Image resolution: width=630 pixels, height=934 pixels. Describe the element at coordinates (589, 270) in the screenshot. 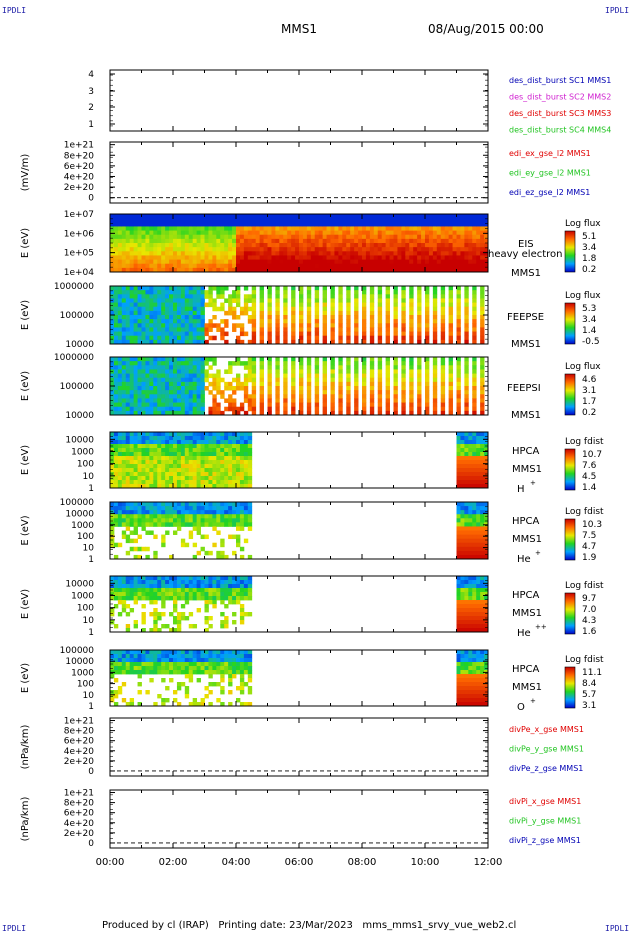

I see `colorbar-tick-label: 0.2` at that location.